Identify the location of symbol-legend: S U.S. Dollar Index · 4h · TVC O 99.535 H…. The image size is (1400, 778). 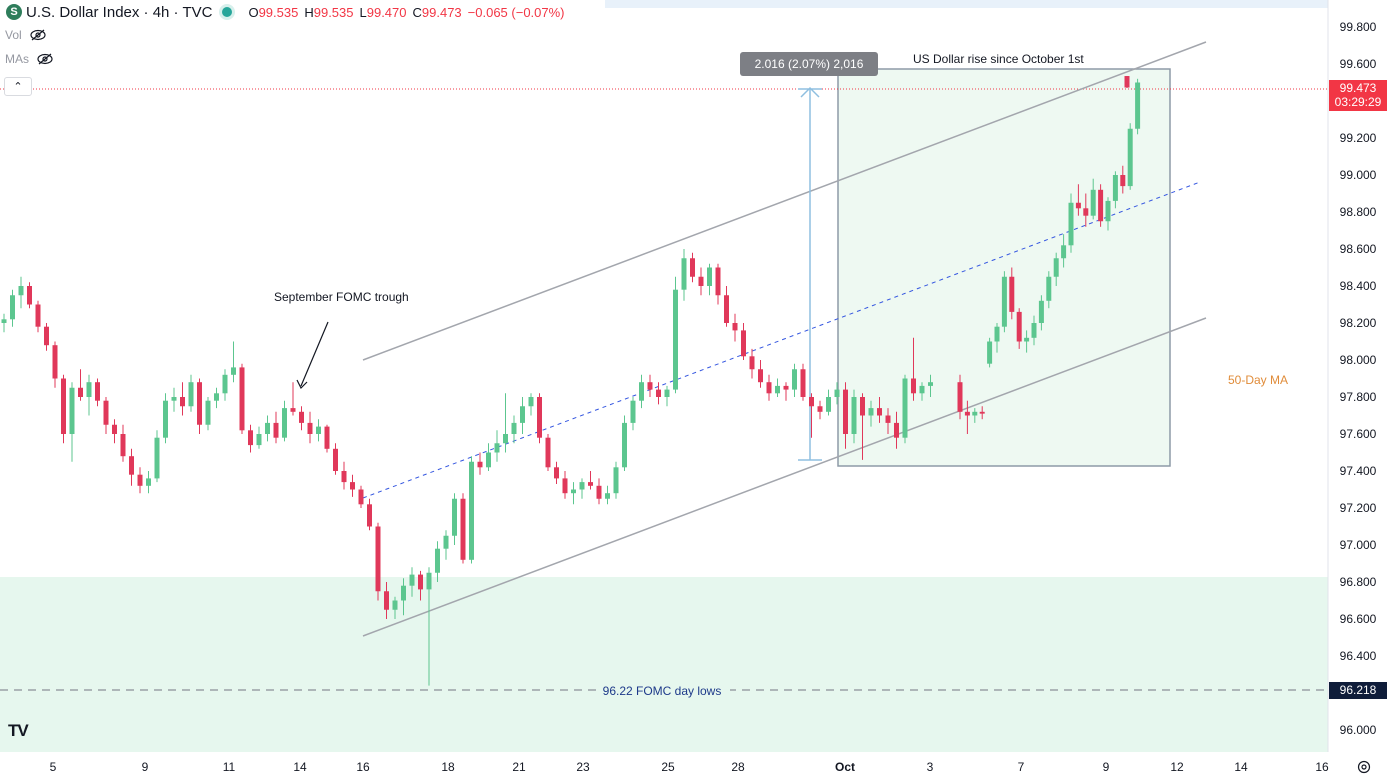
(282, 12).